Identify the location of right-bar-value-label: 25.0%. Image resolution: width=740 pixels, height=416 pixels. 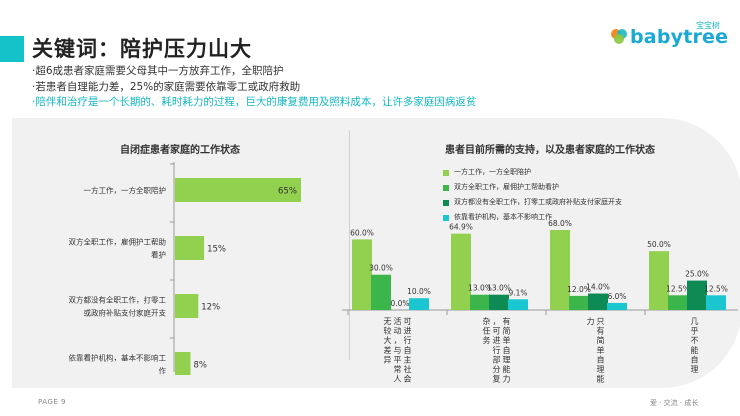
(697, 274).